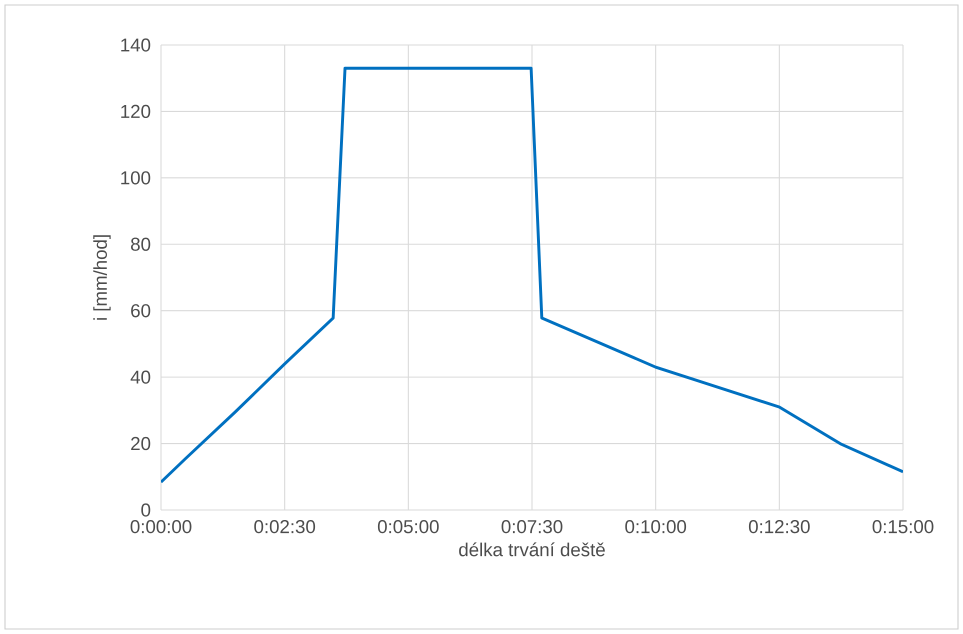 The width and height of the screenshot is (963, 634). I want to click on x-tick-label: 0:10:00, so click(655, 527).